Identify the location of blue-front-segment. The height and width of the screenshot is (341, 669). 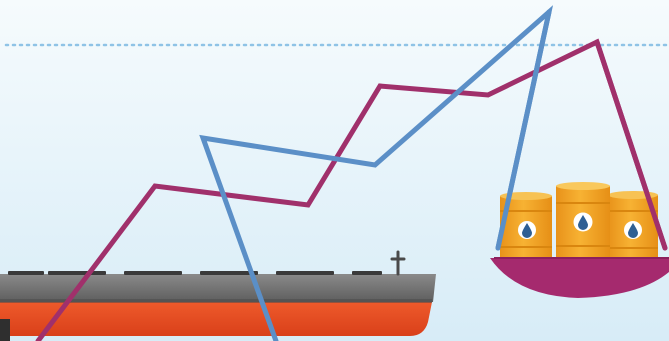
(523, 130).